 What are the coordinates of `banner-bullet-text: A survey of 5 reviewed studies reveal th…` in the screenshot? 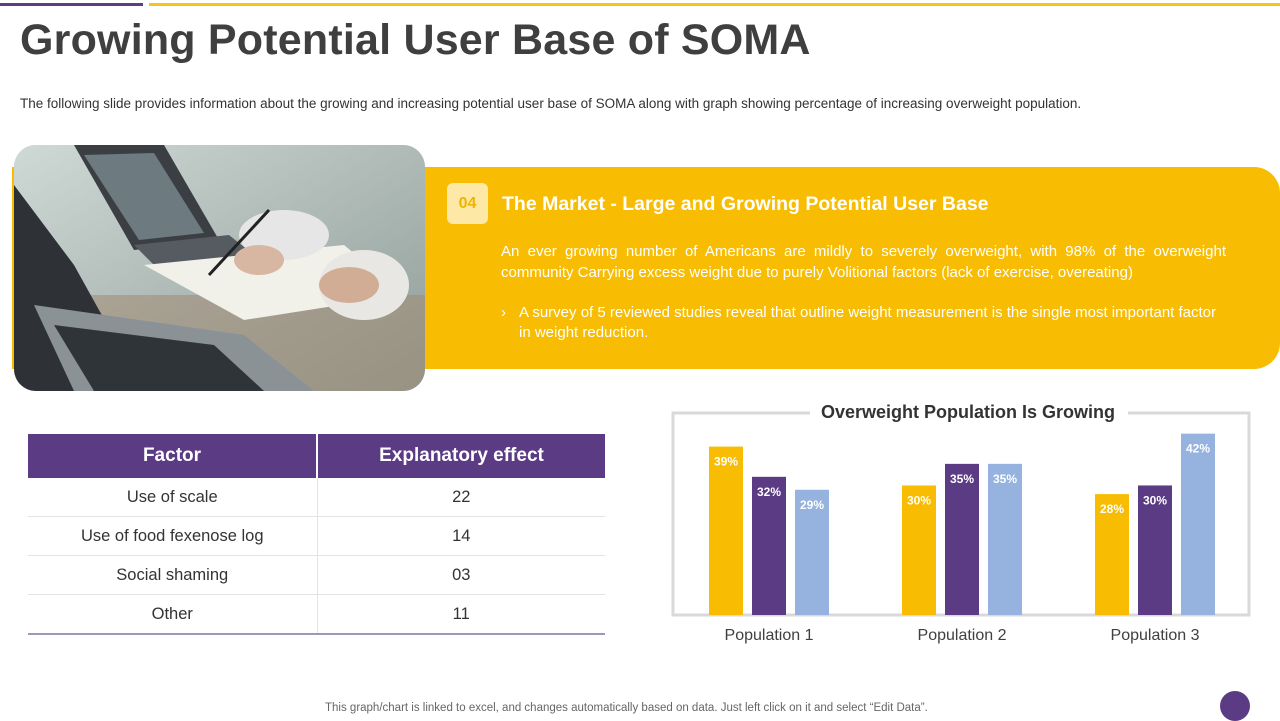 It's located at (868, 322).